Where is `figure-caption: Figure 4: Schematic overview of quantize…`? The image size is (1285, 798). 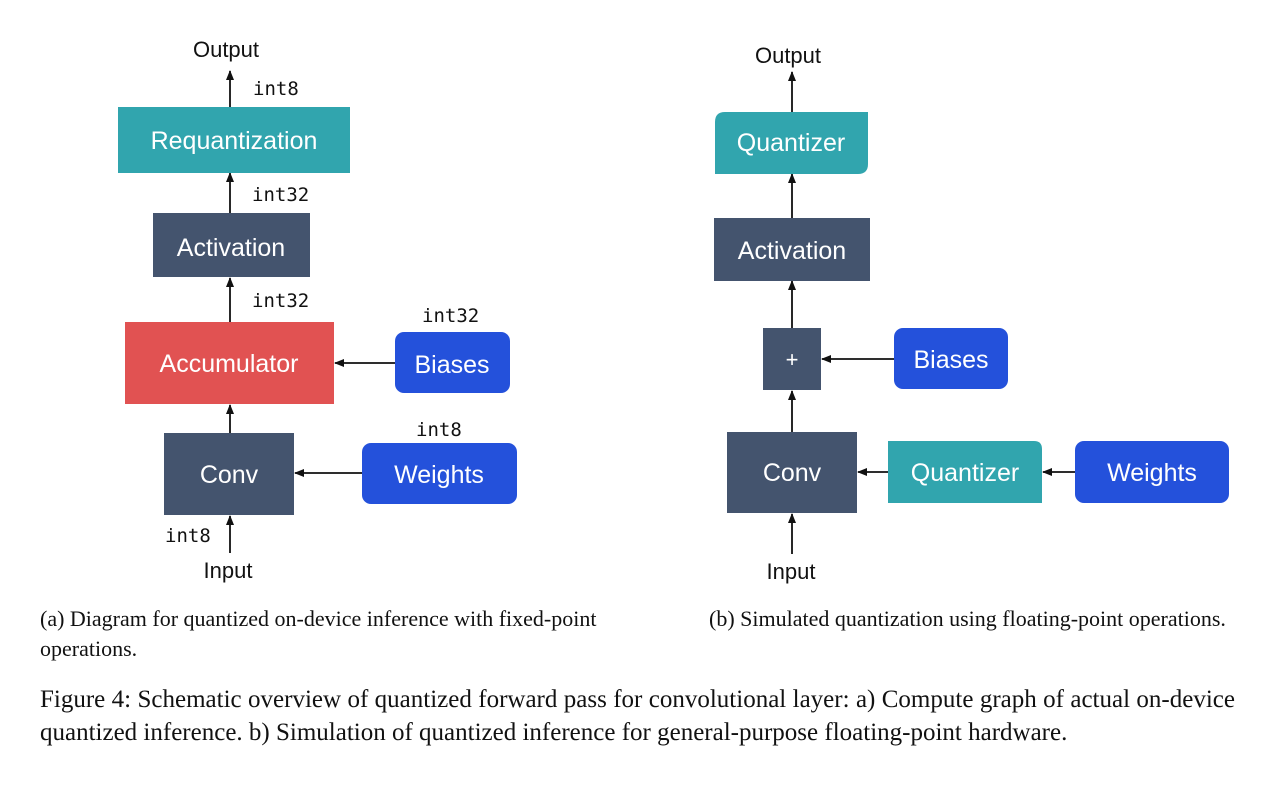
figure-caption: Figure 4: Schematic overview of quantize… is located at coordinates (637, 716).